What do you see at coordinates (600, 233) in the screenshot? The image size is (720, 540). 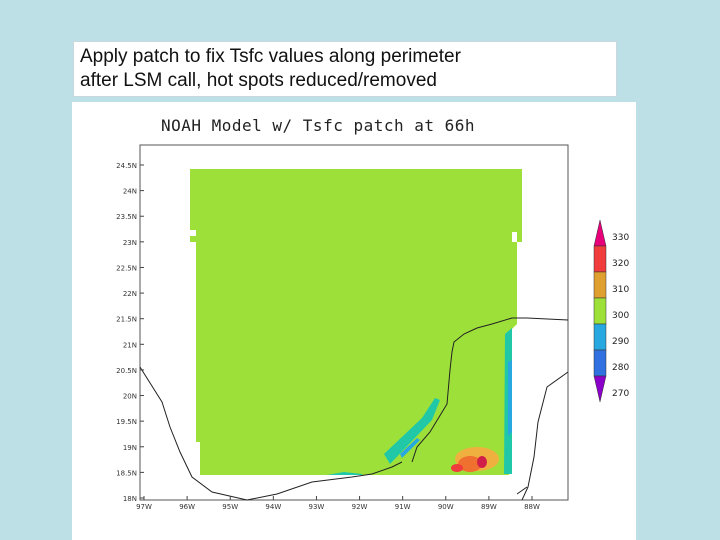 I see `colorbar-cap-top` at bounding box center [600, 233].